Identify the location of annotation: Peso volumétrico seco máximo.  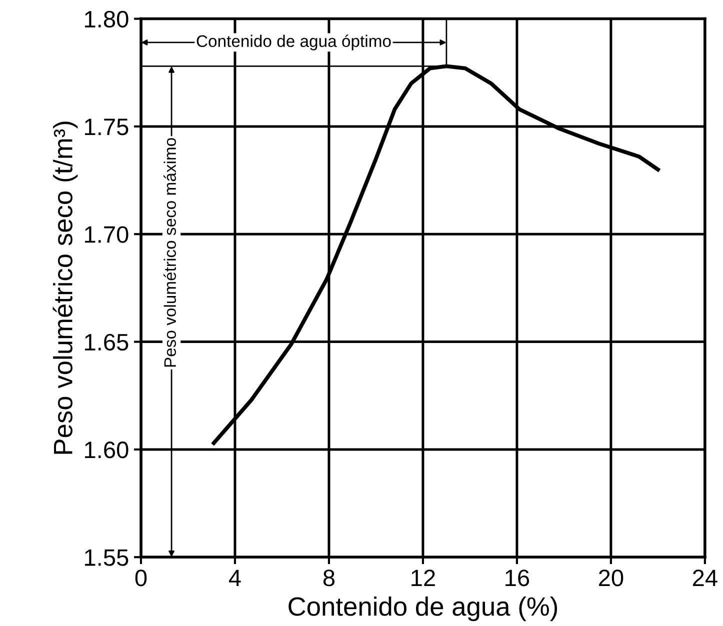
(170, 252).